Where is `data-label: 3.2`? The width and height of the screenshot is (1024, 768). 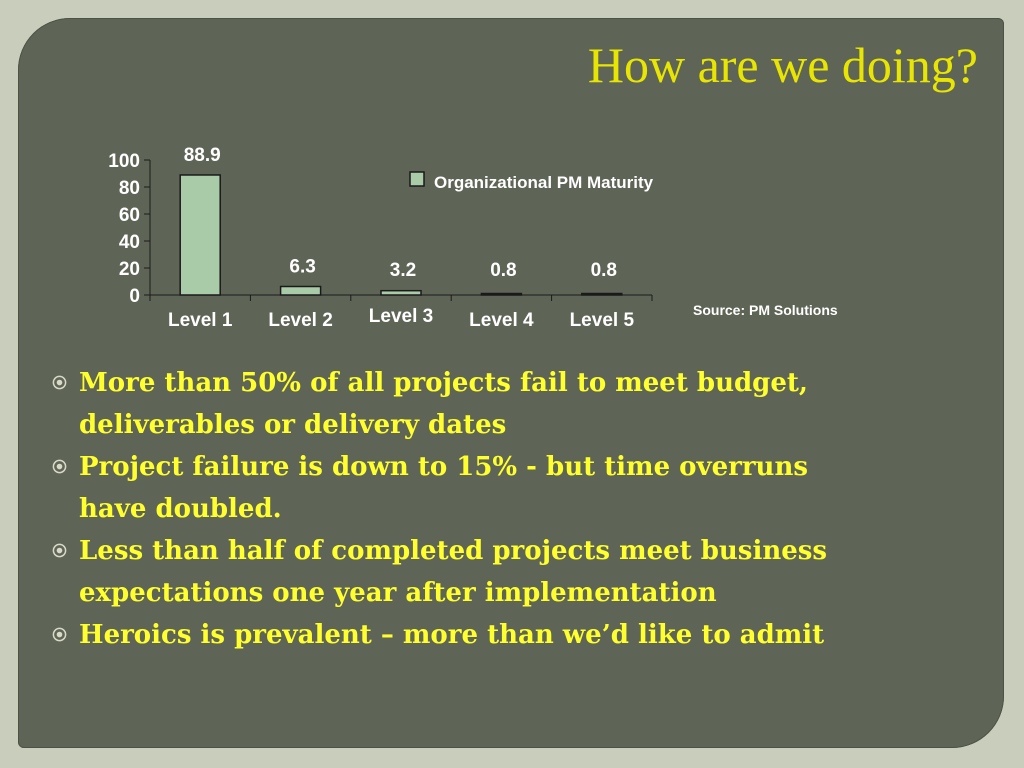
data-label: 3.2 is located at coordinates (403, 270).